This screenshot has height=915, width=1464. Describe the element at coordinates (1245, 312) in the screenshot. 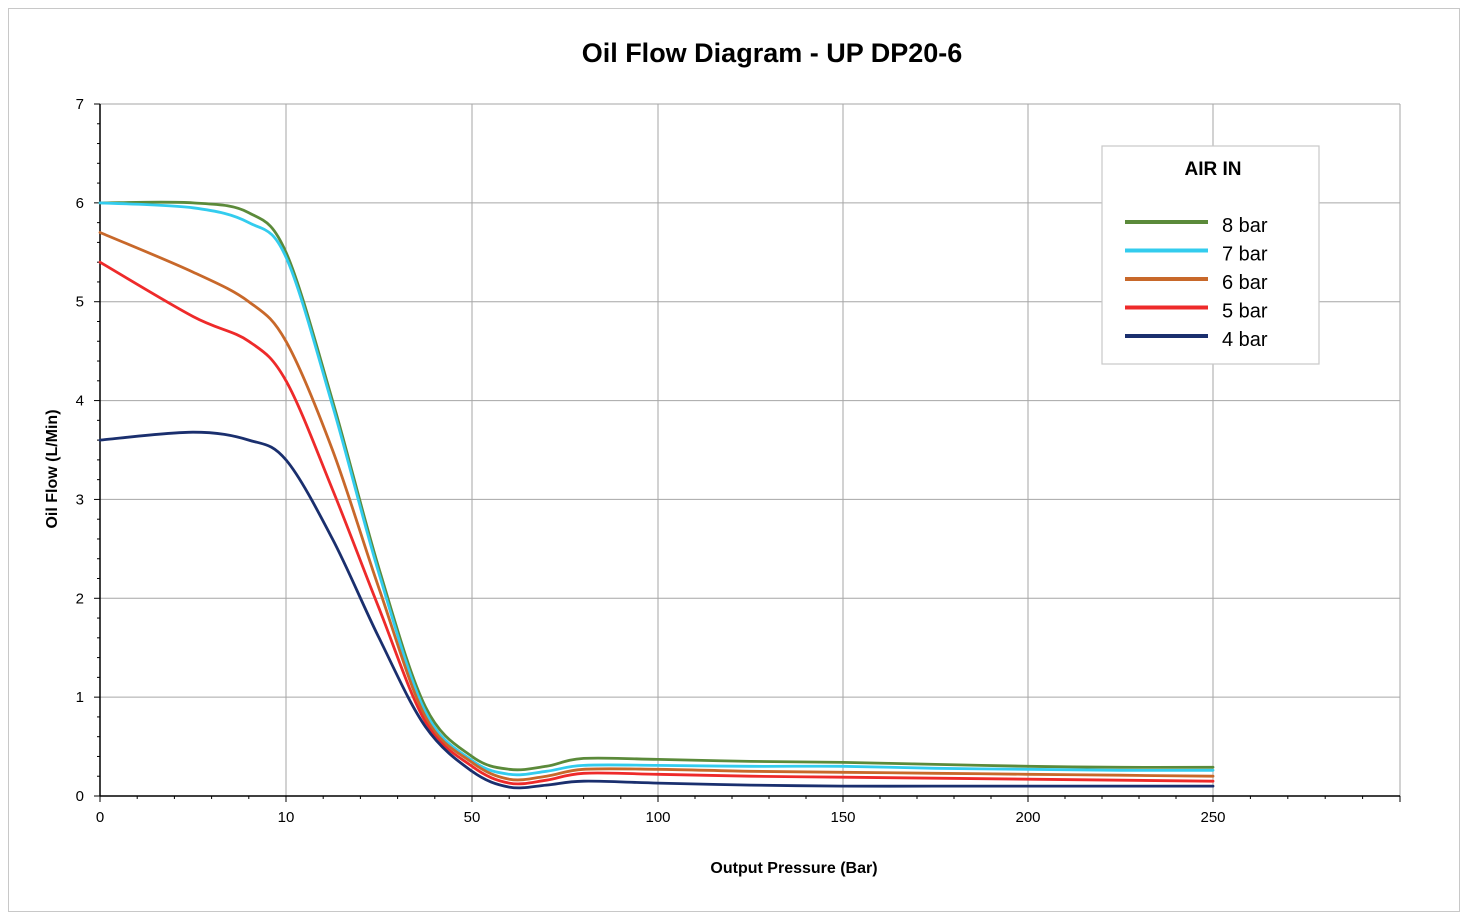

I see `legend-label: 5 bar` at that location.